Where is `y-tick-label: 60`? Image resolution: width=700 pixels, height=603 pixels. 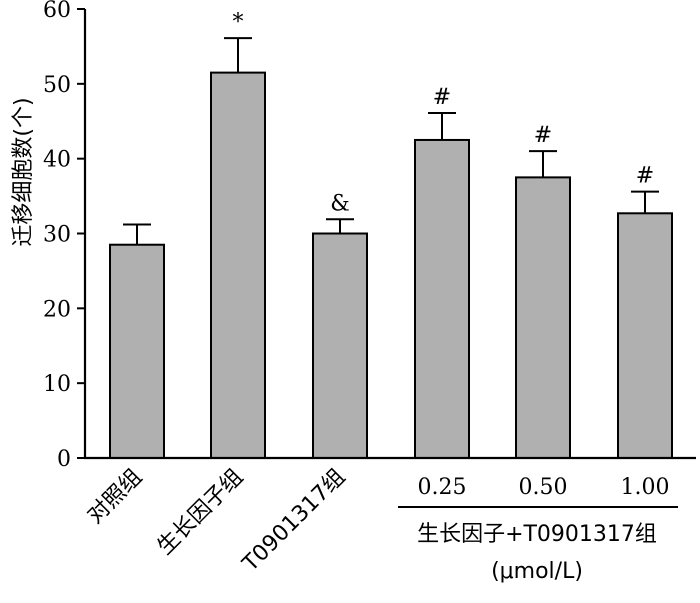
y-tick-label: 60 is located at coordinates (57, 11).